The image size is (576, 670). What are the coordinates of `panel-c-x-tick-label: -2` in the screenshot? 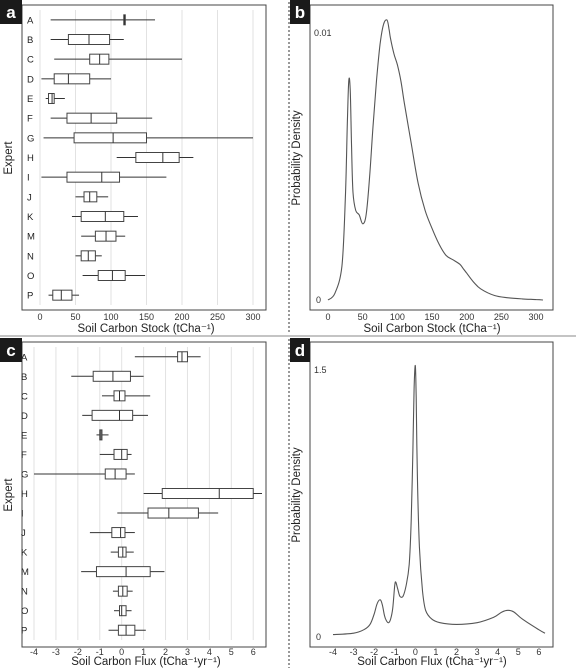 It's located at (78, 652).